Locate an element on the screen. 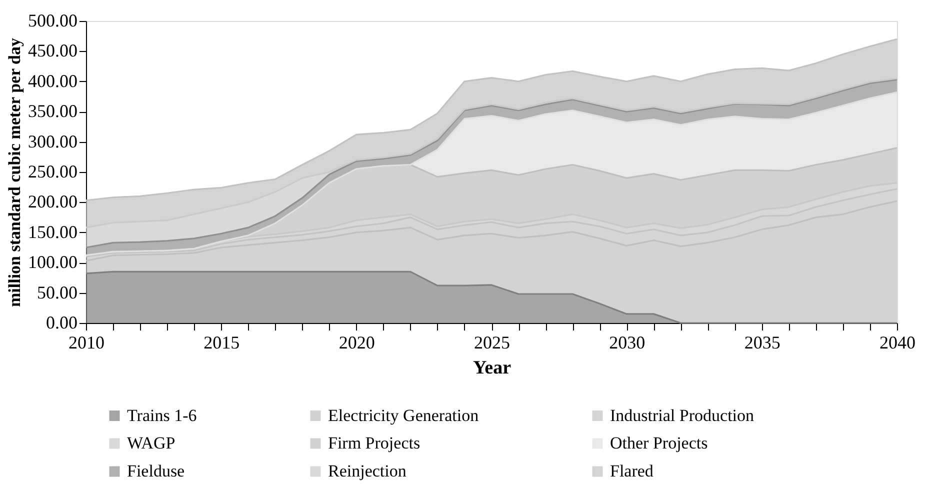 The width and height of the screenshot is (942, 497). y-tick-label: 300.00 is located at coordinates (53, 141).